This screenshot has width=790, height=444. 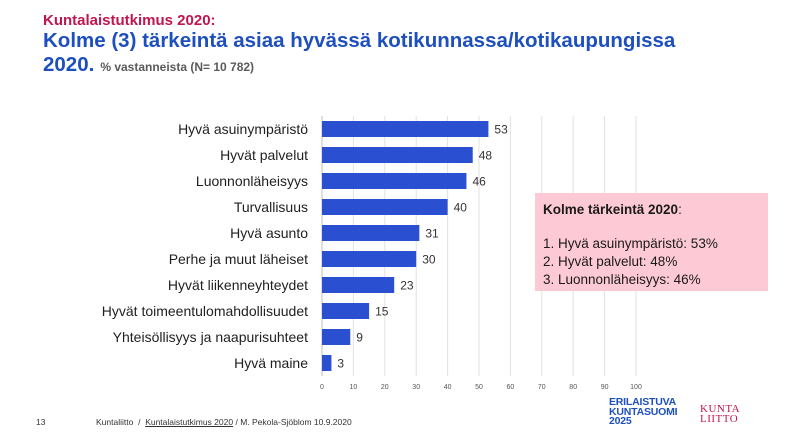 I want to click on logo-text: KUNTASUOMI, so click(x=643, y=411).